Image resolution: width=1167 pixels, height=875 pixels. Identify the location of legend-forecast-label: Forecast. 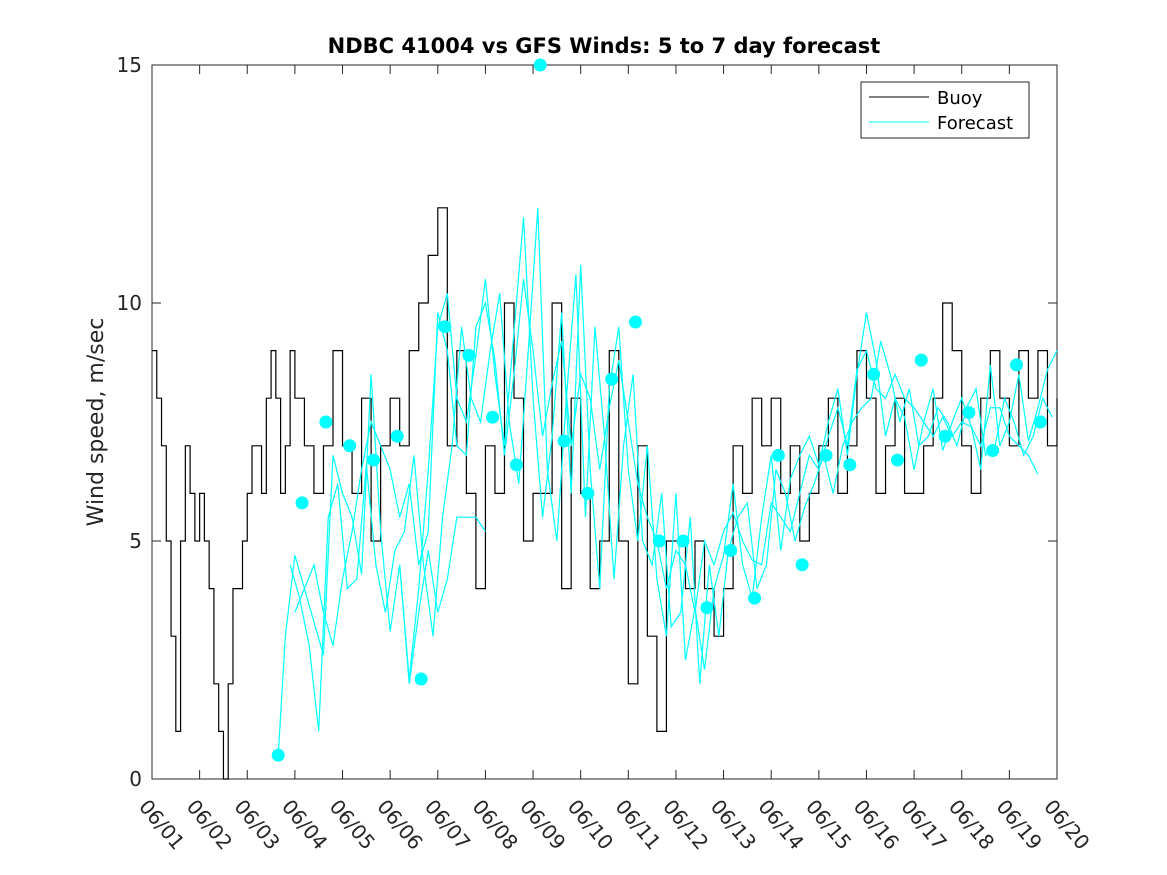
(975, 123).